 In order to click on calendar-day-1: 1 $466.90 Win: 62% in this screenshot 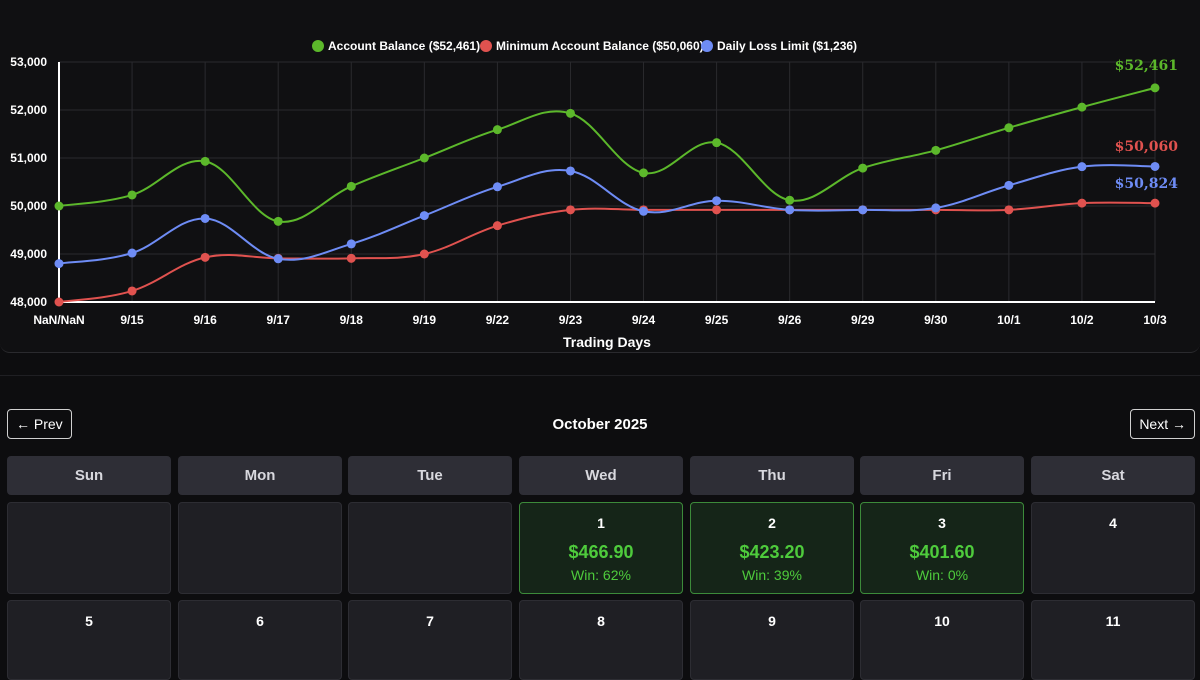, I will do `click(601, 548)`.